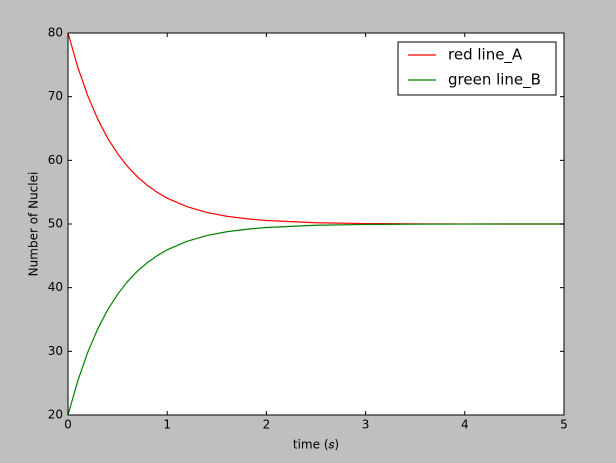 This screenshot has width=616, height=463. I want to click on y-axis-label: Number of Nuclei, so click(34, 224).